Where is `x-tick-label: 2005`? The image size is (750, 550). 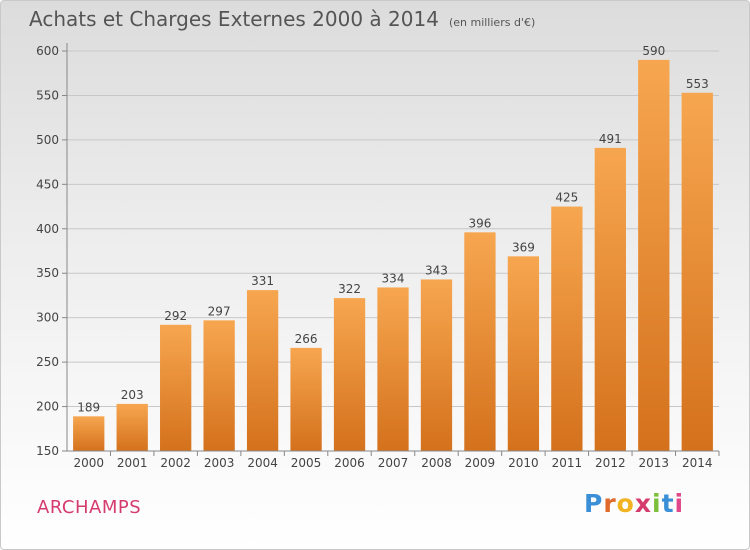
x-tick-label: 2005 is located at coordinates (306, 463).